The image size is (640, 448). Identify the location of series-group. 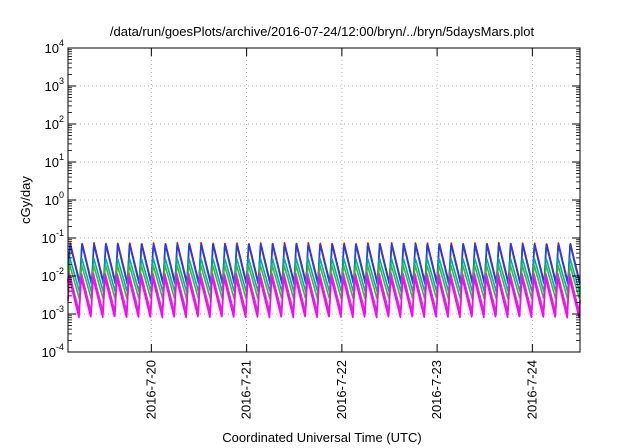
(324, 280).